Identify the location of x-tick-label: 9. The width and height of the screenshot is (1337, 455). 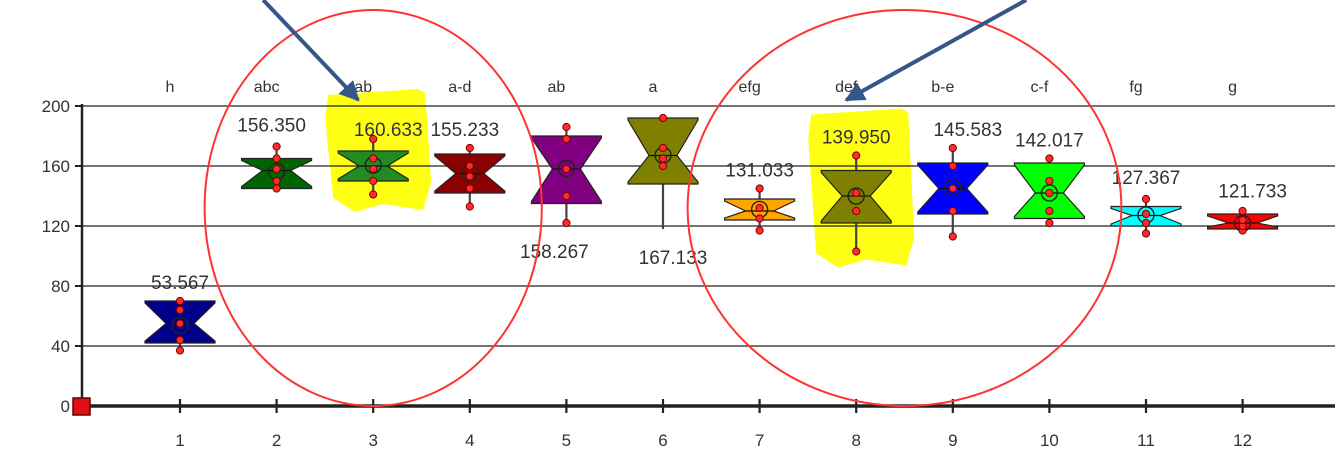
(952, 440).